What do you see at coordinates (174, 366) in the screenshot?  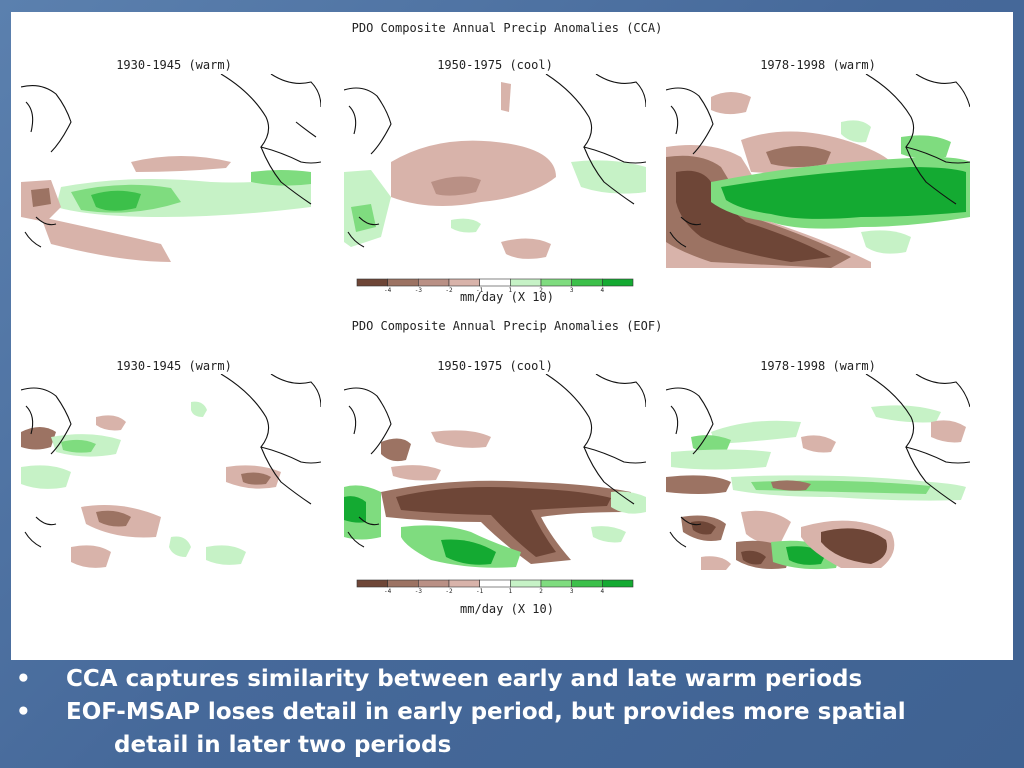 I see `eof-panel-1-title: 1930-1945 (warm)` at bounding box center [174, 366].